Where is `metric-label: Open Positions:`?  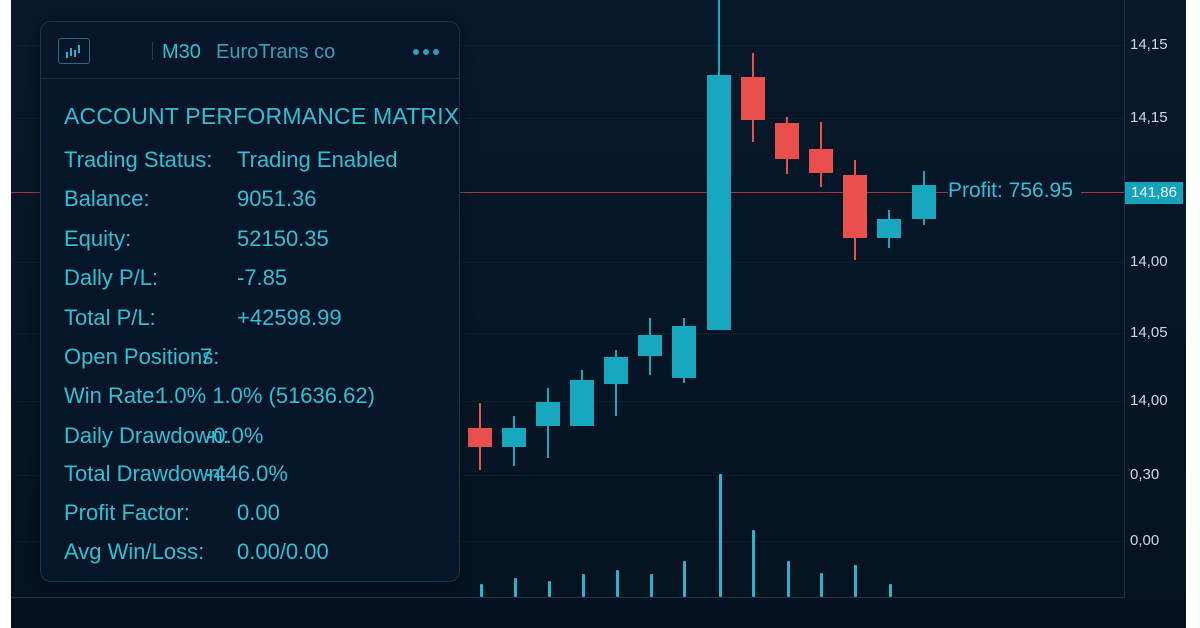
metric-label: Open Positions: is located at coordinates (142, 356).